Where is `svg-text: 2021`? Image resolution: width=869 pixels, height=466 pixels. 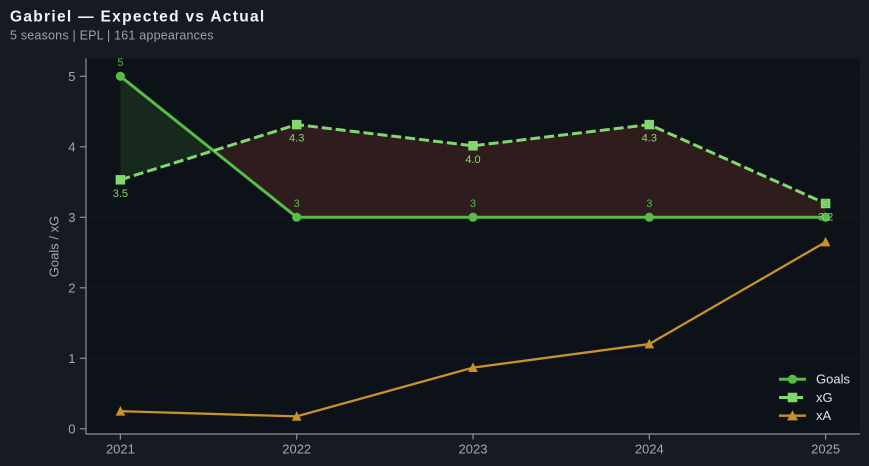 svg-text: 2021 is located at coordinates (120, 448).